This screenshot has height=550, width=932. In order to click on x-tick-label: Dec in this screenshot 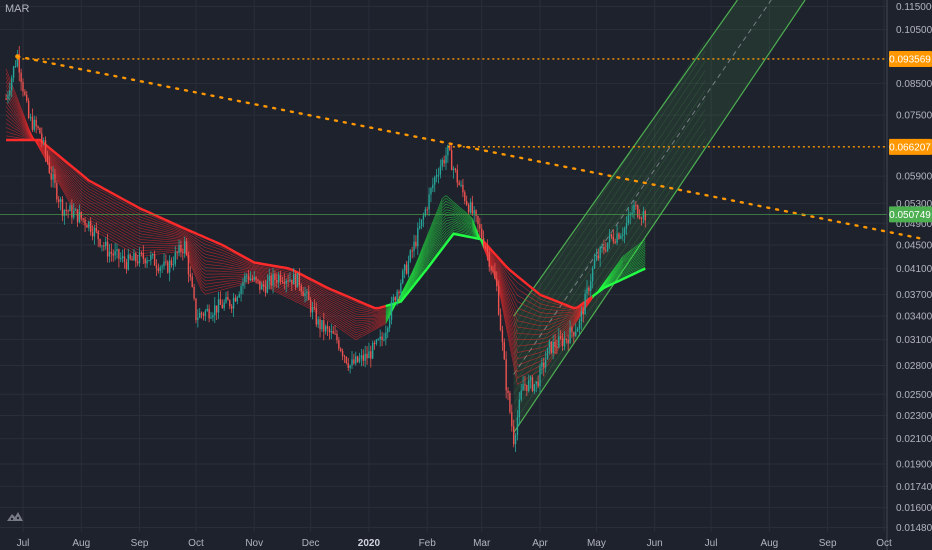, I will do `click(311, 543)`.